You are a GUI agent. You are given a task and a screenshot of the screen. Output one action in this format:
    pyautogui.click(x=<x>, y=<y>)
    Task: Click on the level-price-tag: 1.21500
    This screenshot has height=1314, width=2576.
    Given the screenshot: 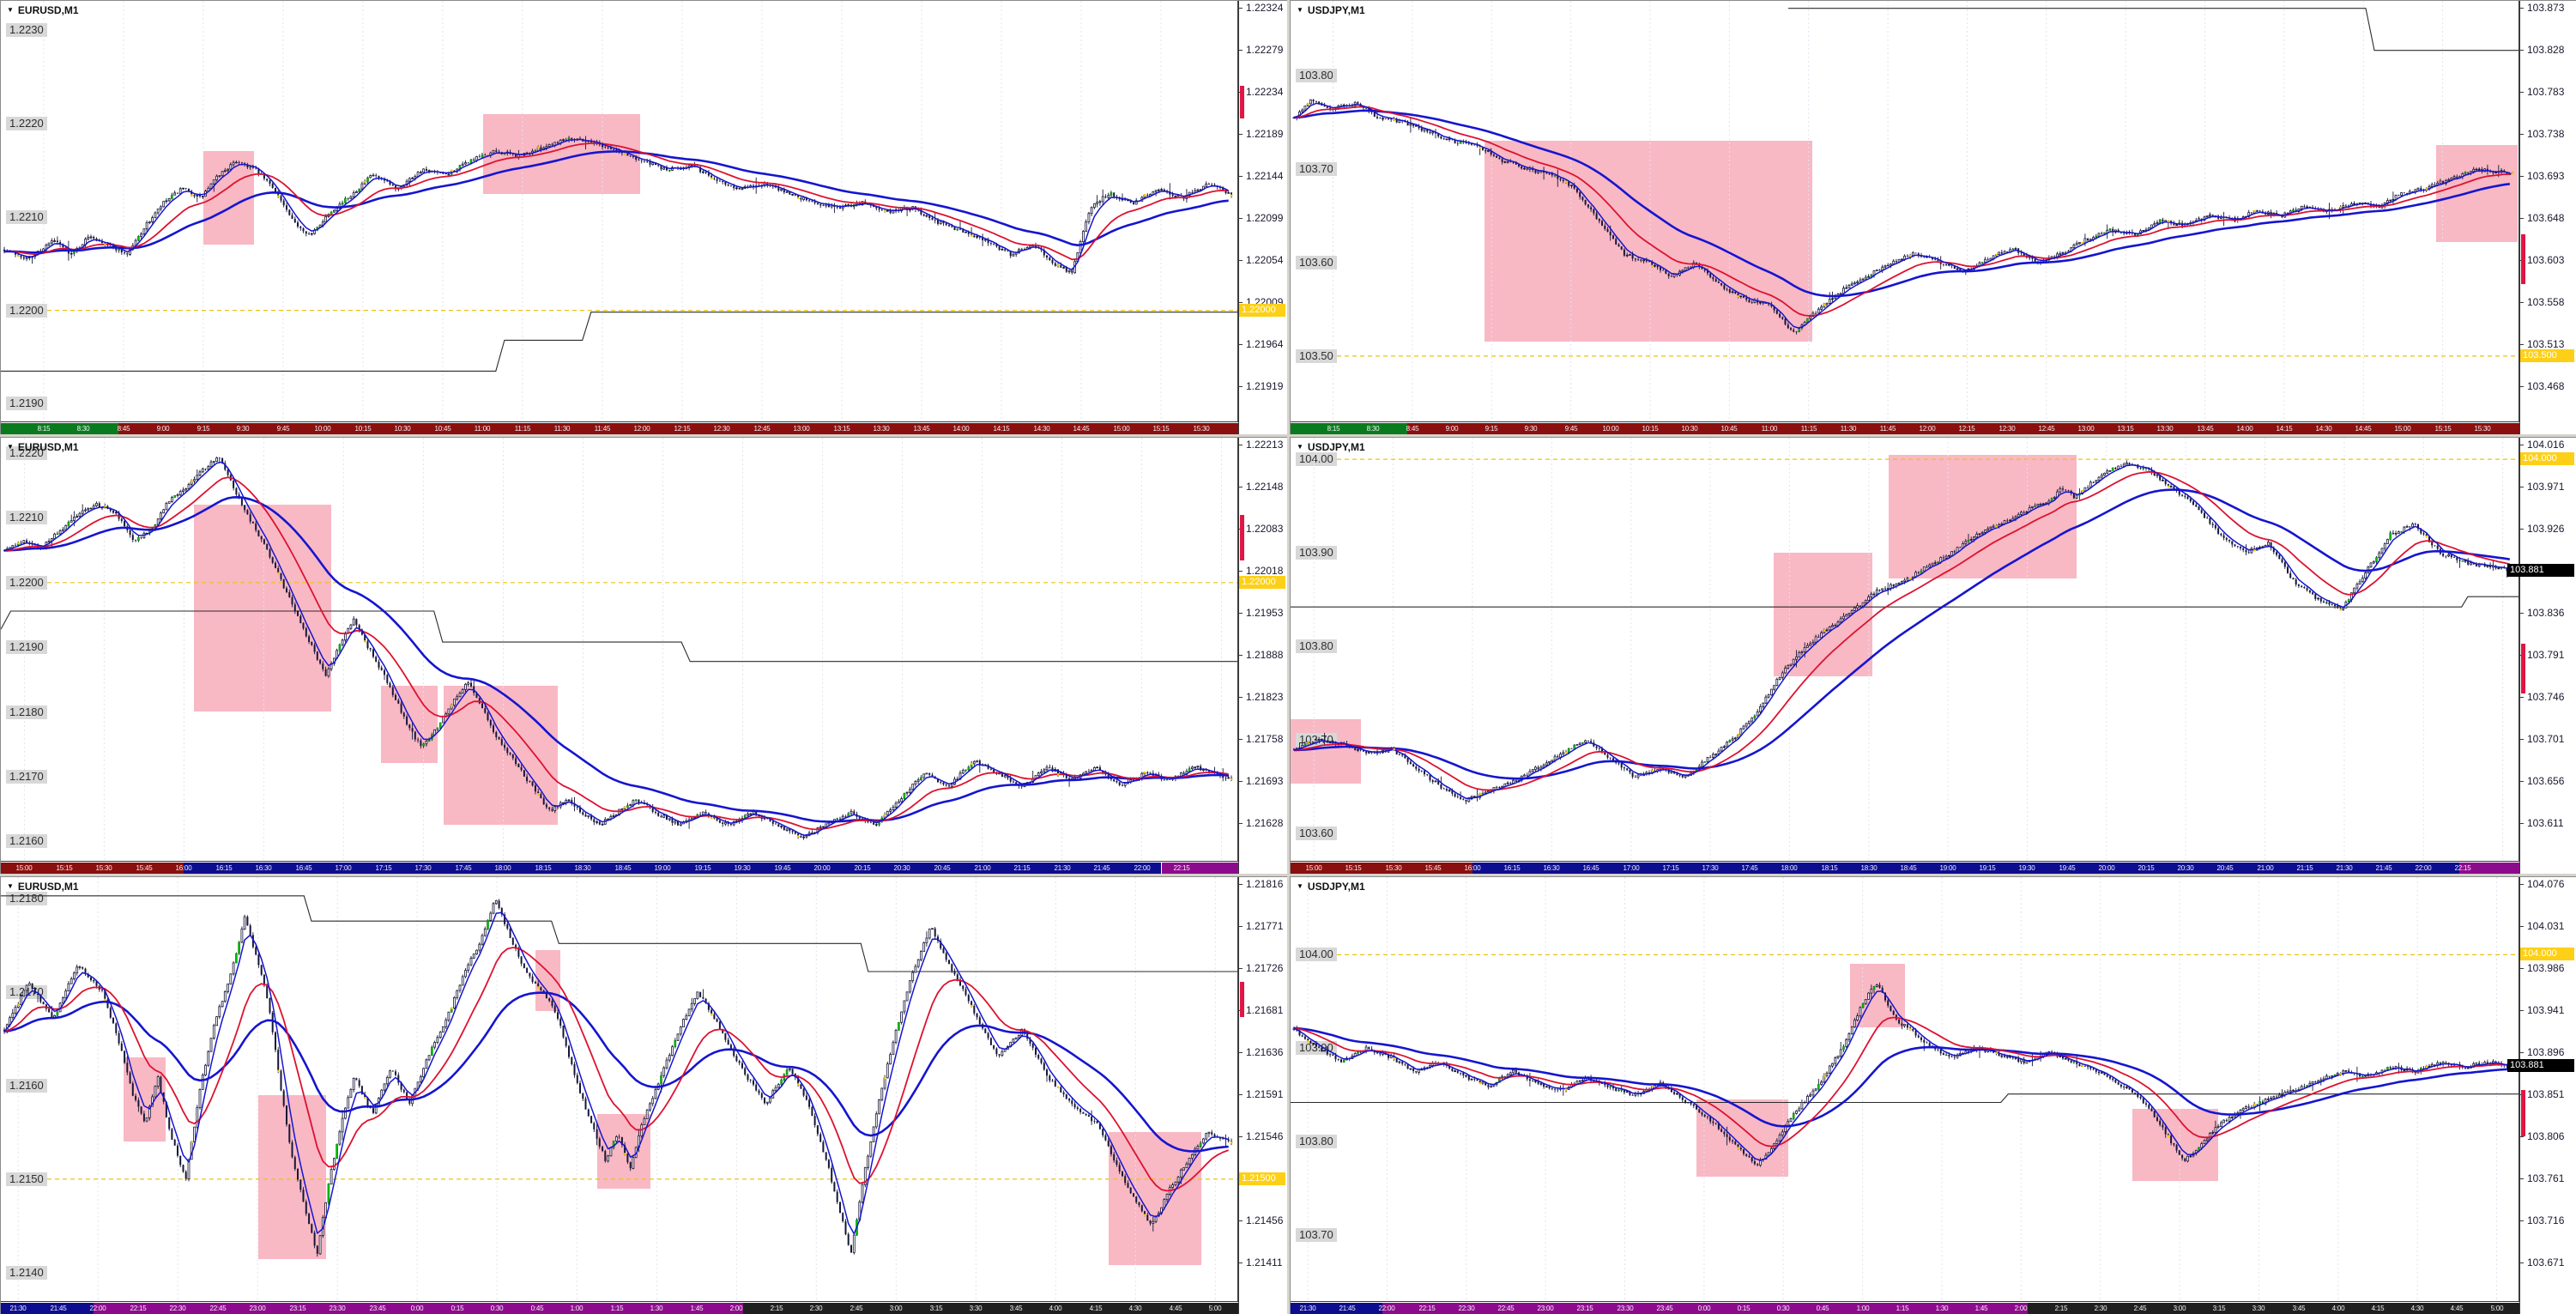 What is the action you would take?
    pyautogui.click(x=1262, y=1178)
    